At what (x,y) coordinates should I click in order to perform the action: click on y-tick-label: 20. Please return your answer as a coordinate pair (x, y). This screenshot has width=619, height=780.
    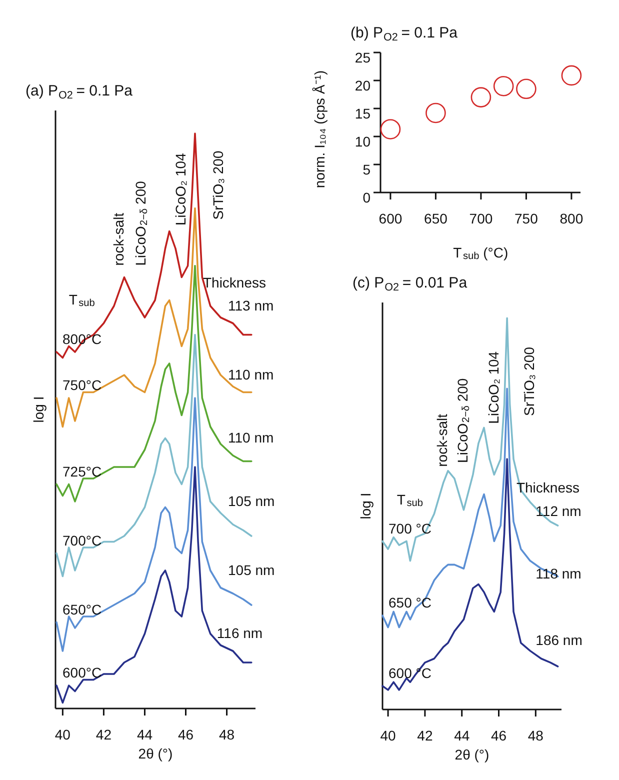
    Looking at the image, I should click on (362, 86).